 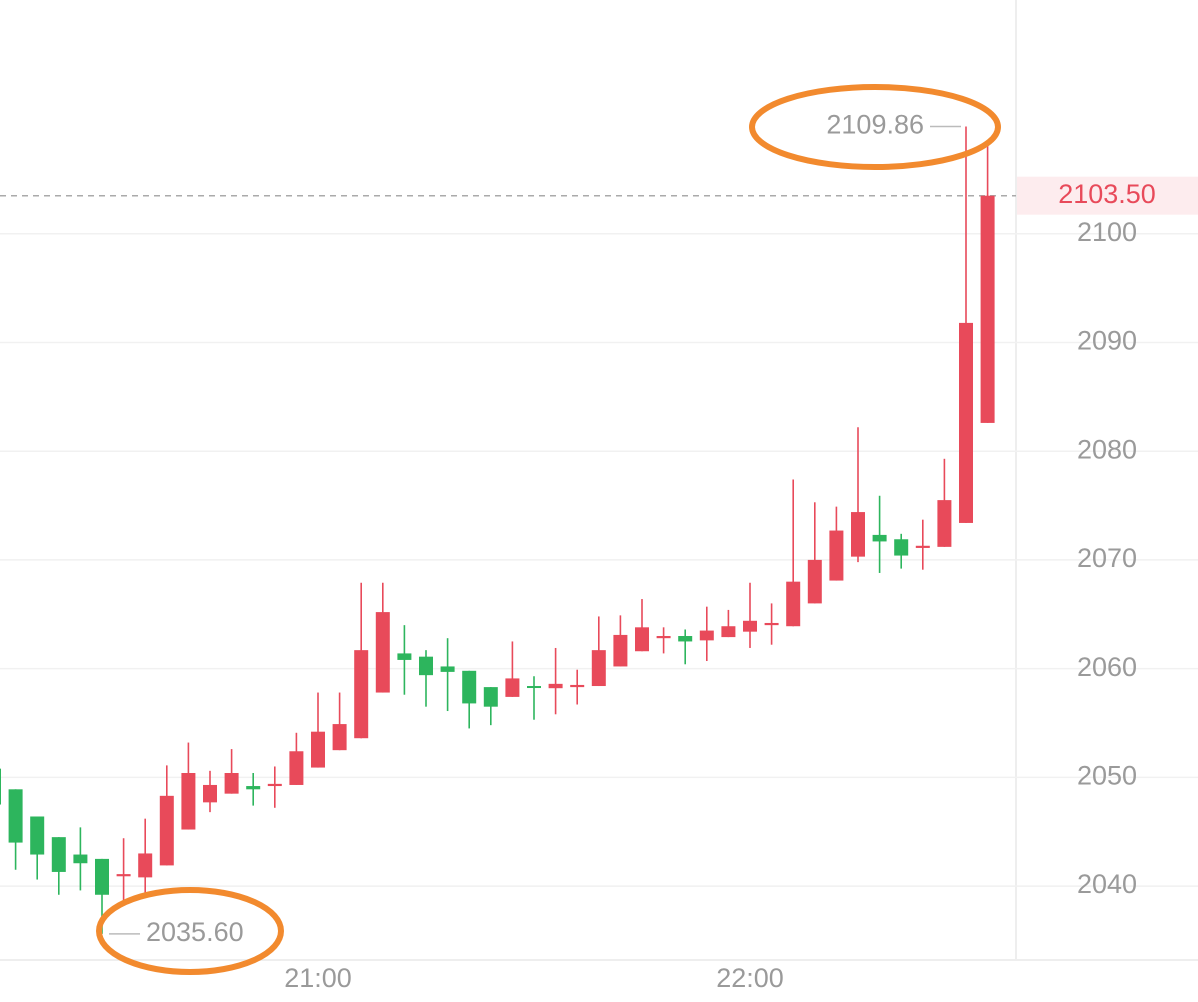 I want to click on last-price-badge, so click(x=1107, y=195).